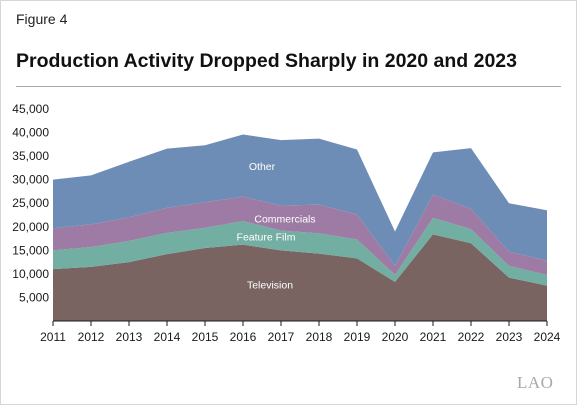 Image resolution: width=577 pixels, height=406 pixels. I want to click on x-tick-label: 2012, so click(91, 337).